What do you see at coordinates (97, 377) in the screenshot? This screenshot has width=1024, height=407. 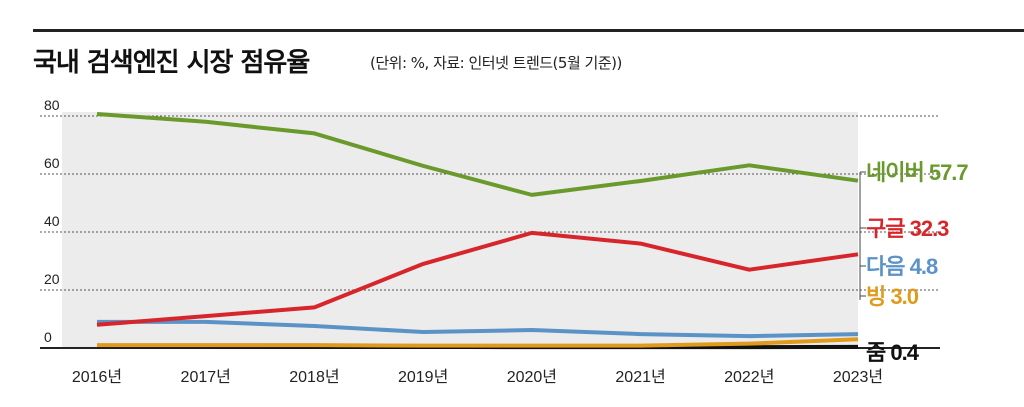 I see `x-tick-label: 2016년` at bounding box center [97, 377].